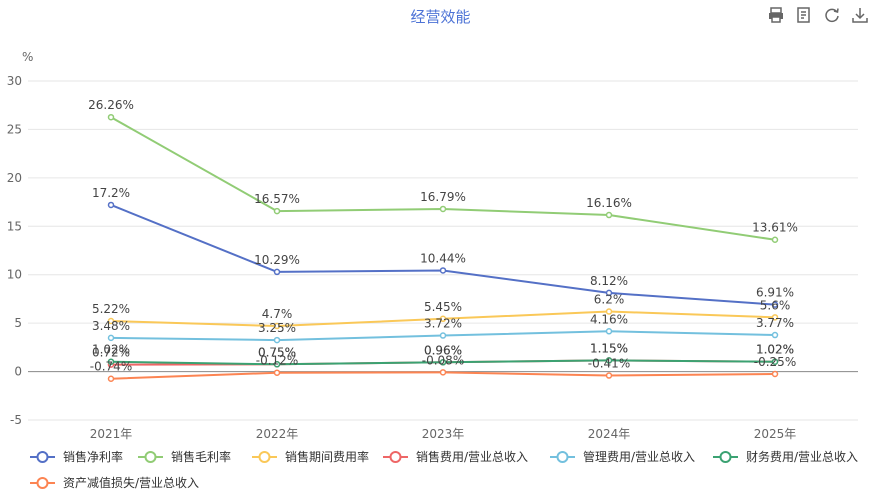 This screenshot has width=881, height=501. I want to click on legend-item: 销售期间费用率, so click(310, 456).